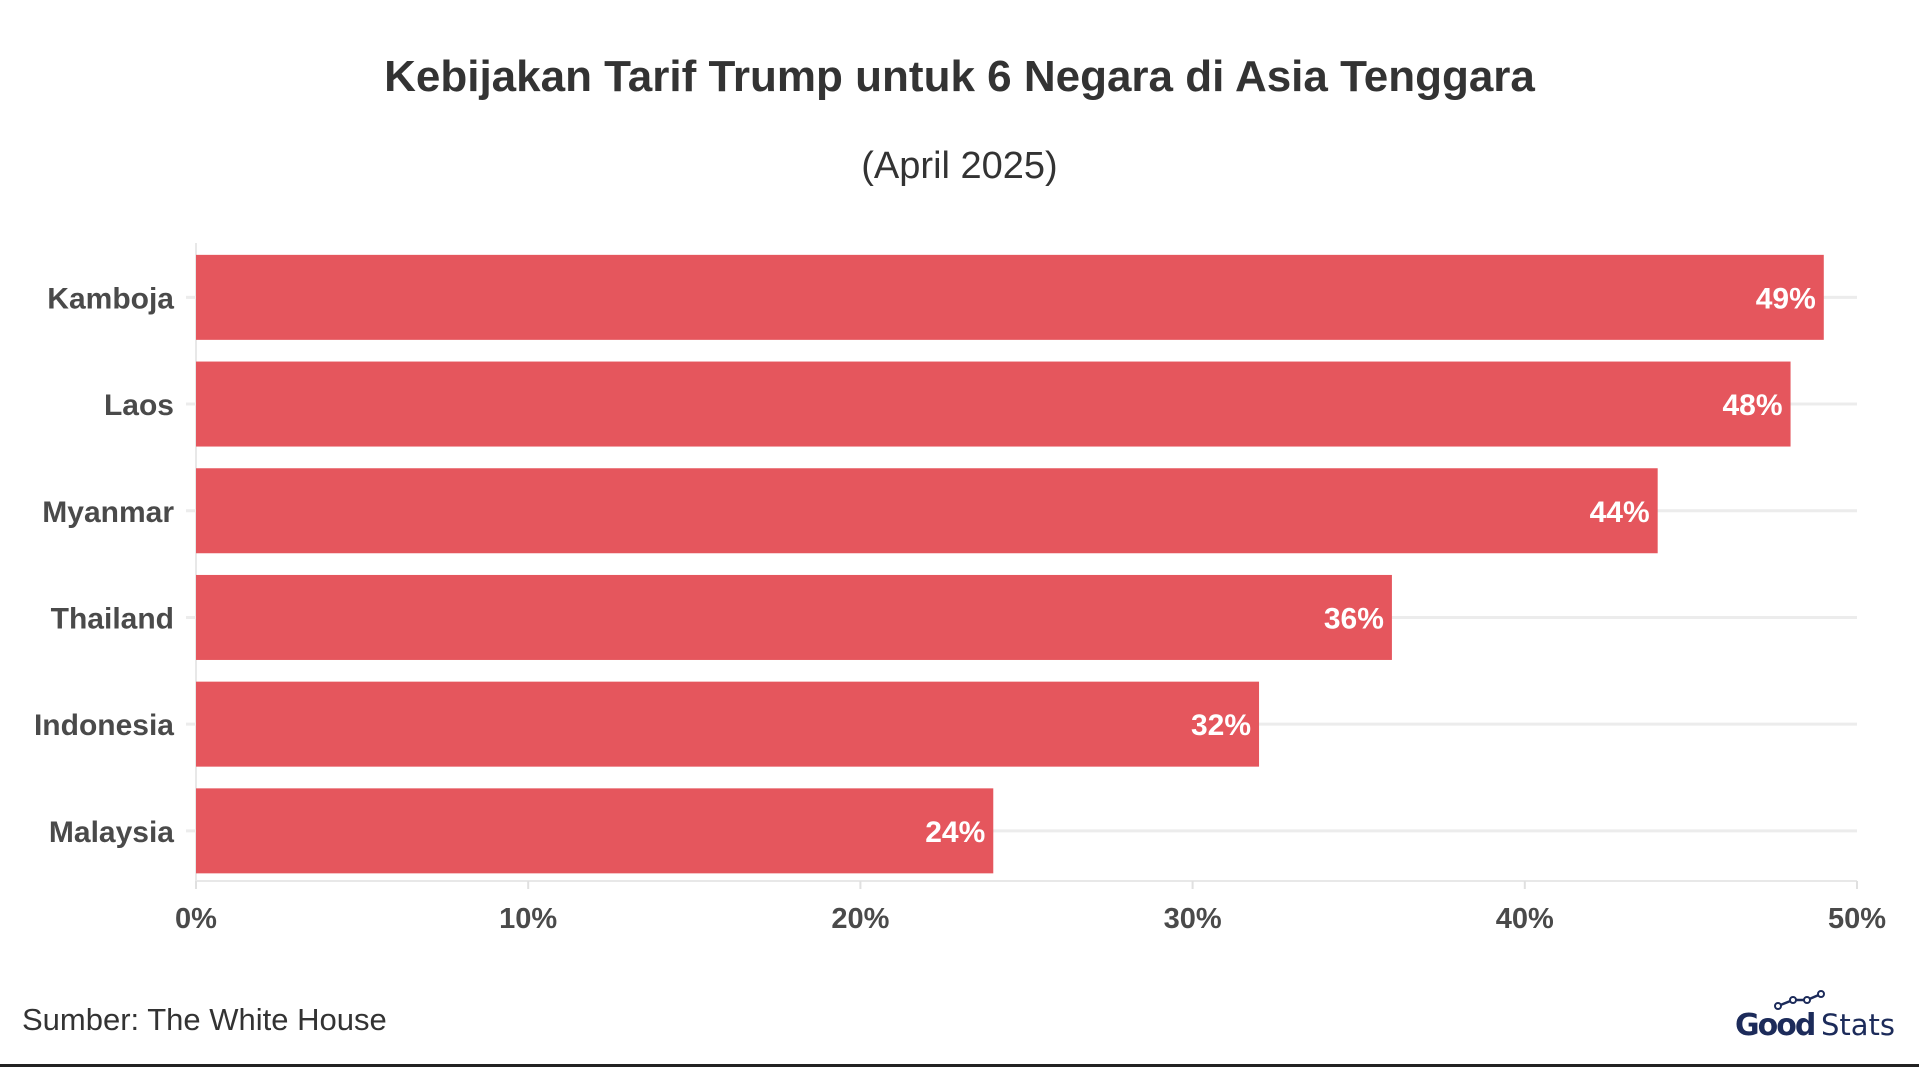 The height and width of the screenshot is (1067, 1919). What do you see at coordinates (860, 919) in the screenshot?
I see `x-tick-label: 20%` at bounding box center [860, 919].